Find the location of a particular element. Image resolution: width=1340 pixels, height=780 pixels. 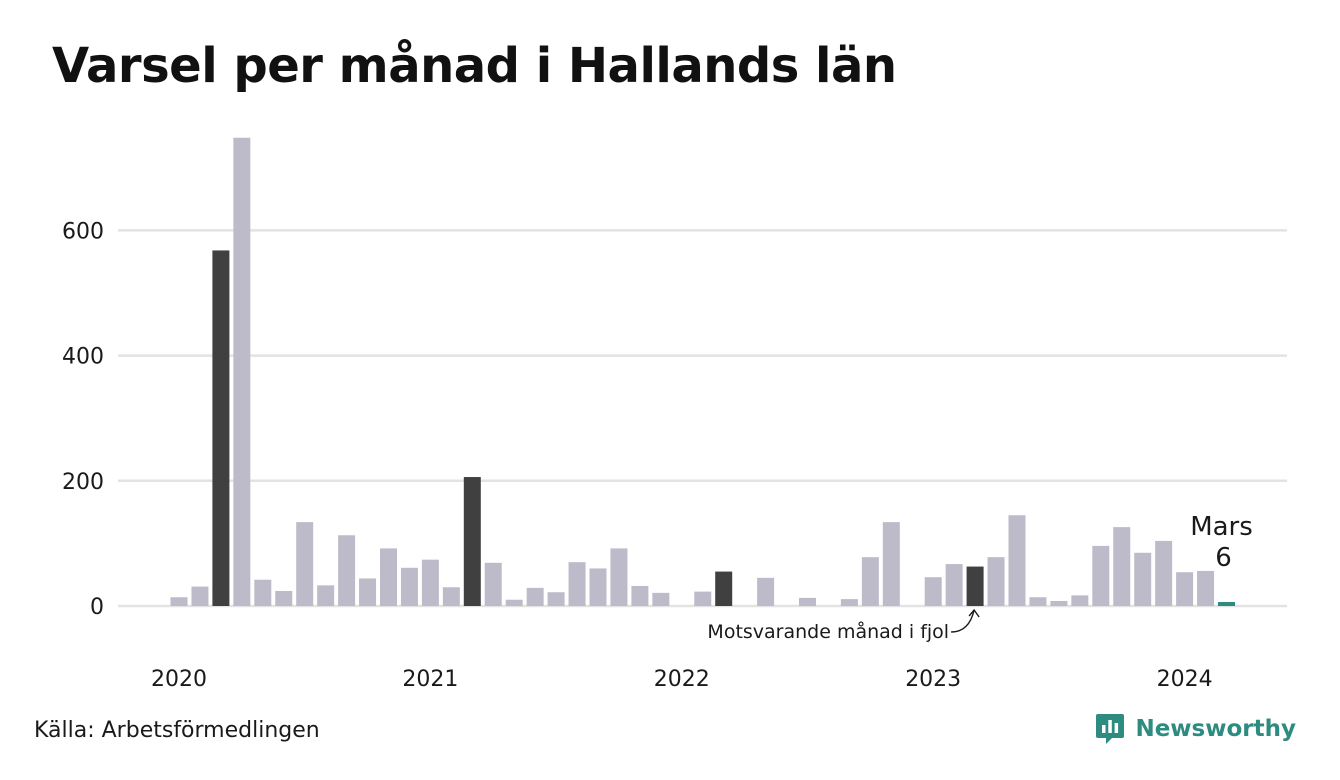

annotations: Motsvarande månad i fjol Mars 6 is located at coordinates (979, 577).